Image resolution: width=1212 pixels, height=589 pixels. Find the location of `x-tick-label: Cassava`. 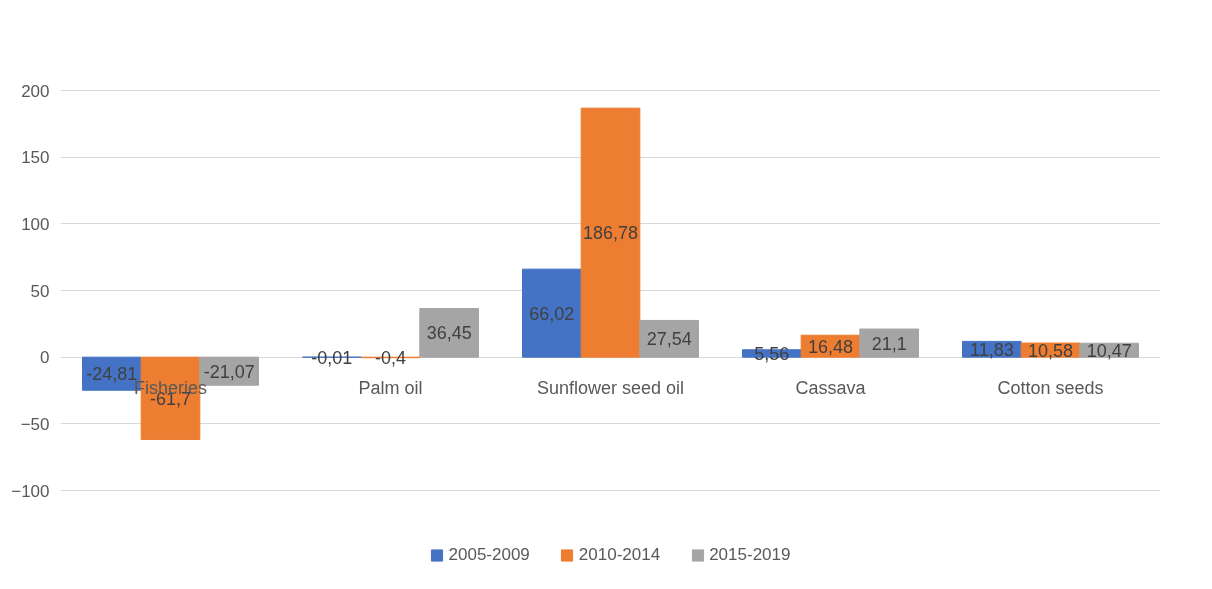

x-tick-label: Cassava is located at coordinates (831, 388).